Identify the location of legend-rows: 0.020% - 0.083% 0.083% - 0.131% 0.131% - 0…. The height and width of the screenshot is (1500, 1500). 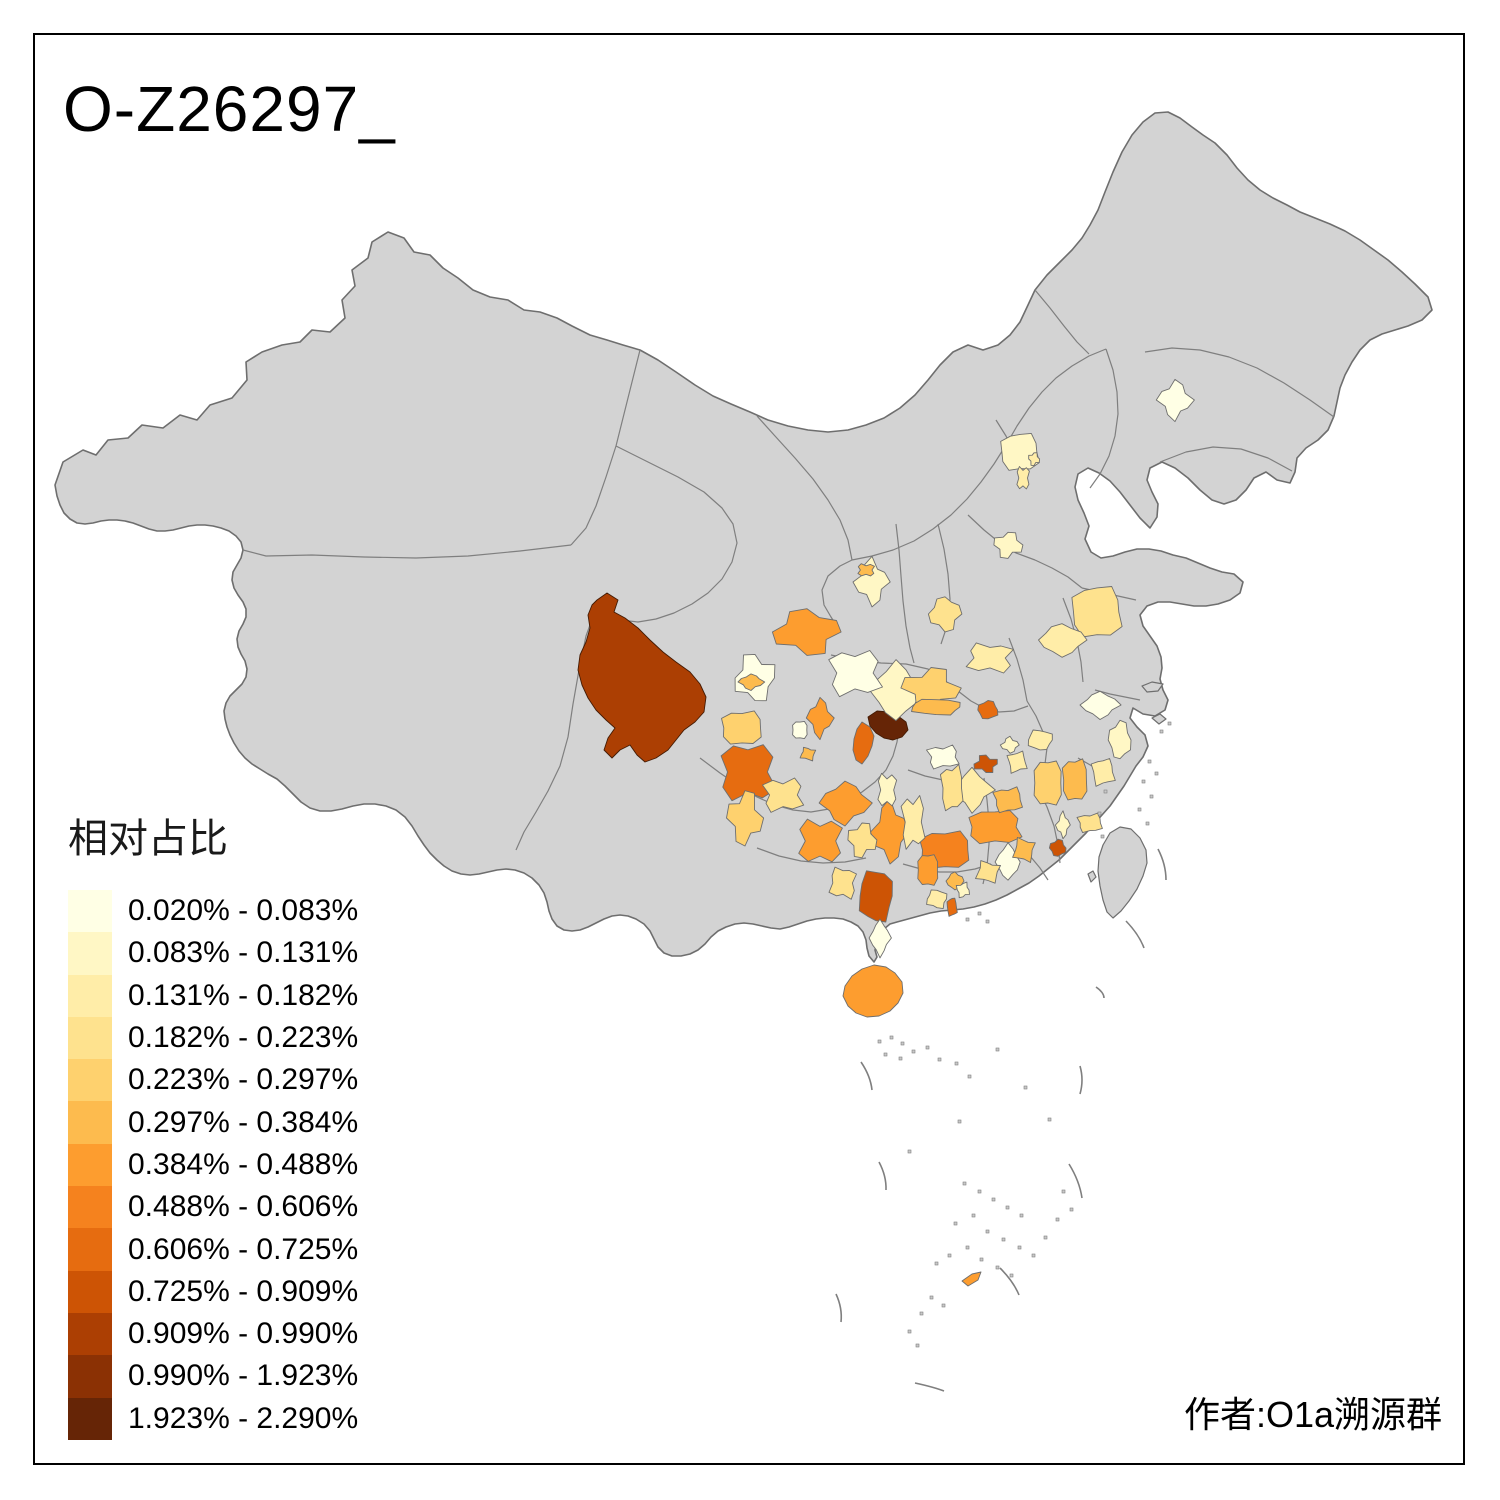
(213, 1165).